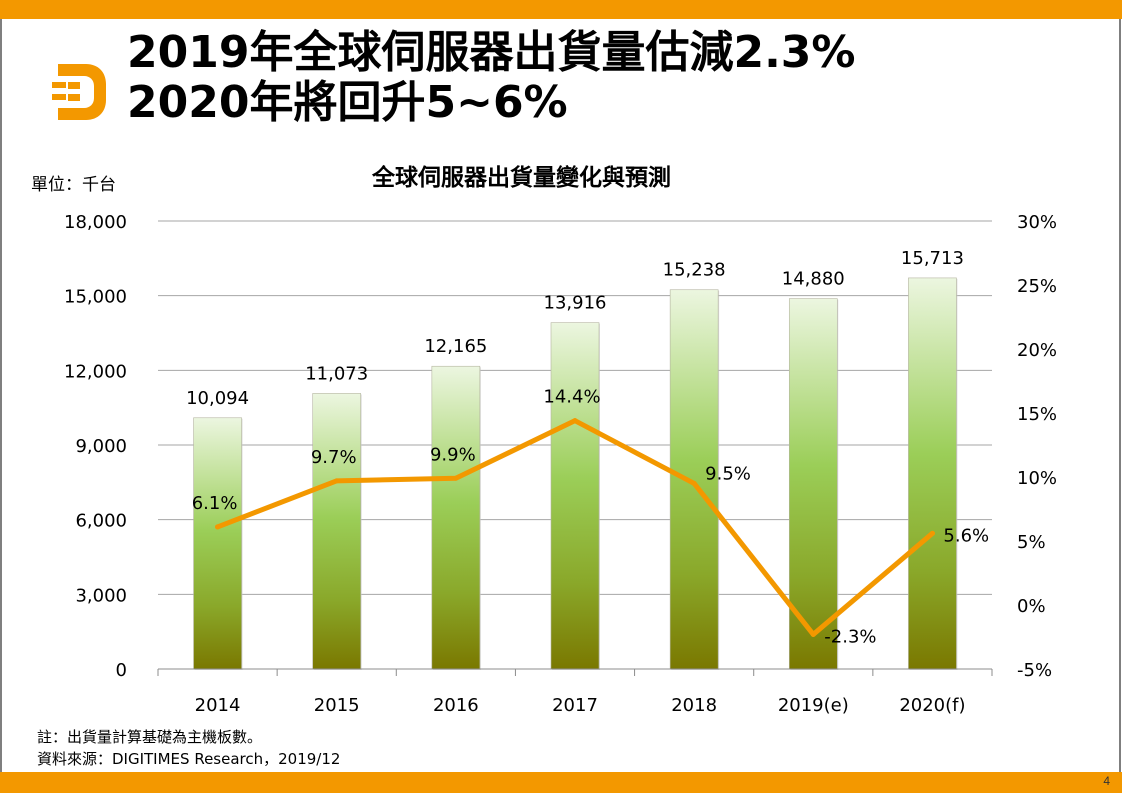 The image size is (1122, 793). What do you see at coordinates (521, 178) in the screenshot?
I see `chart-title: 全球伺服器出貨量變化與預測` at bounding box center [521, 178].